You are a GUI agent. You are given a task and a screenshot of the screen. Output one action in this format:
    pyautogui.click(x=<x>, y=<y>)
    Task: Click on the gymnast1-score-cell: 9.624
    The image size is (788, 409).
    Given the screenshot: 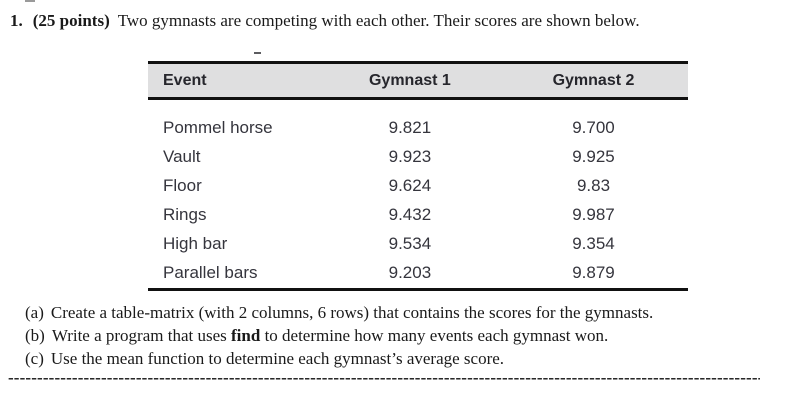 What is the action you would take?
    pyautogui.click(x=410, y=185)
    